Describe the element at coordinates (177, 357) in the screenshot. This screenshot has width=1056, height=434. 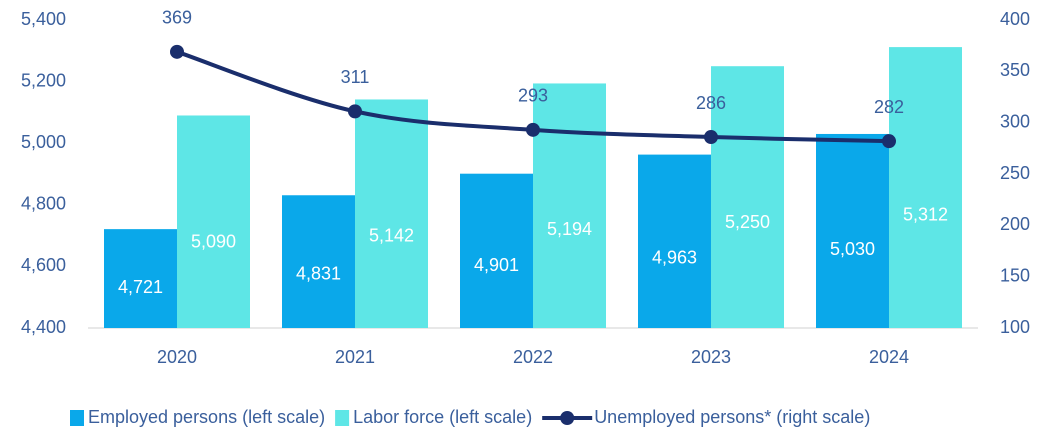
I see `x-tick-label: 2020` at that location.